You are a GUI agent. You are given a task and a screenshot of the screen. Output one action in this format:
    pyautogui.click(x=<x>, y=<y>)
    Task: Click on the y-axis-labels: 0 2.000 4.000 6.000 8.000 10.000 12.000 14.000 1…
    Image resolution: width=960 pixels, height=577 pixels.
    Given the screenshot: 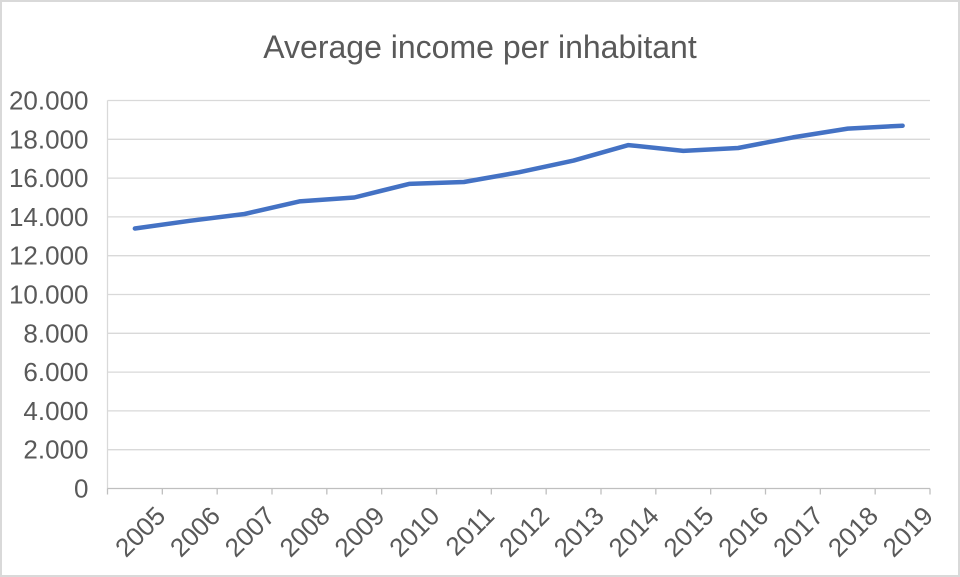 What is the action you would take?
    pyautogui.click(x=49, y=295)
    